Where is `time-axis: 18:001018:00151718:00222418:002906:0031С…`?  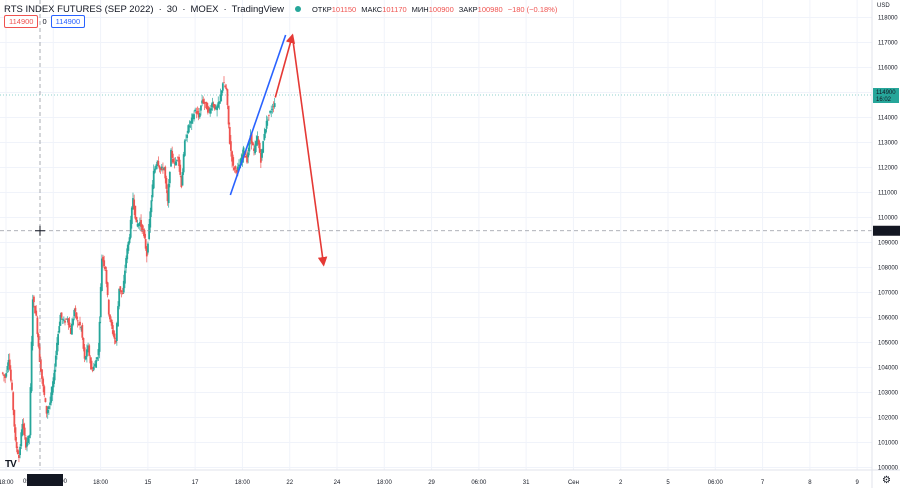 time-axis: 18:001018:00151718:00222418:002906:0031С… is located at coordinates (450, 477).